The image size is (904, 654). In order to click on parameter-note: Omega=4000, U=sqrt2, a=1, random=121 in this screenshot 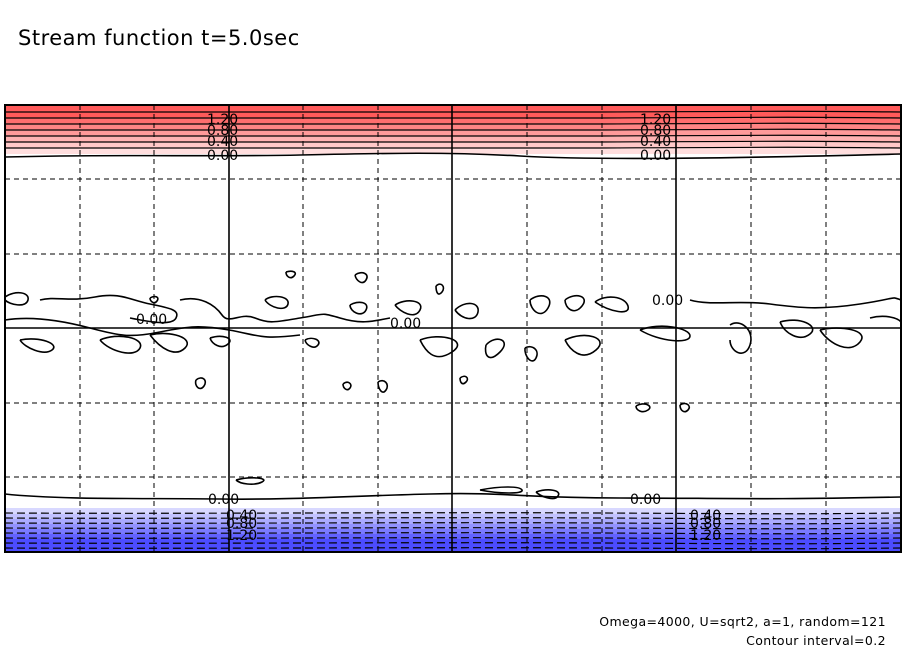, I will do `click(742, 621)`.